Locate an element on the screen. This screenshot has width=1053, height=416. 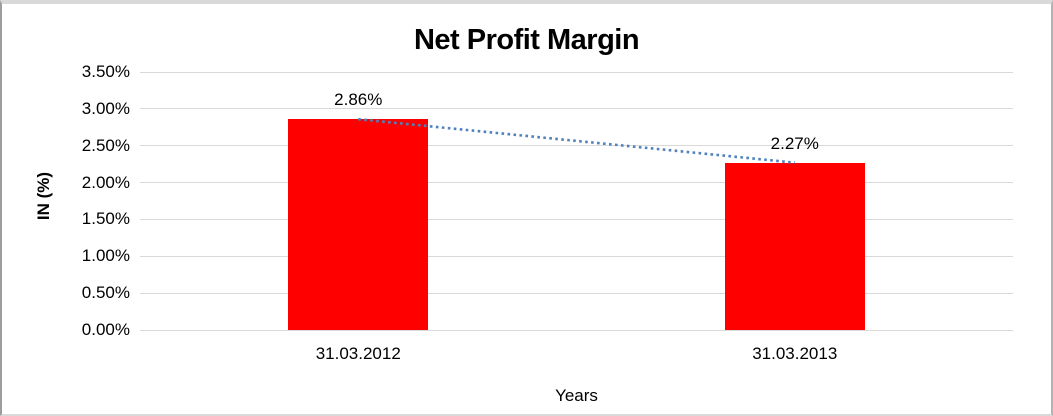
x-axis-tick-label: 31.03.2012 is located at coordinates (358, 353).